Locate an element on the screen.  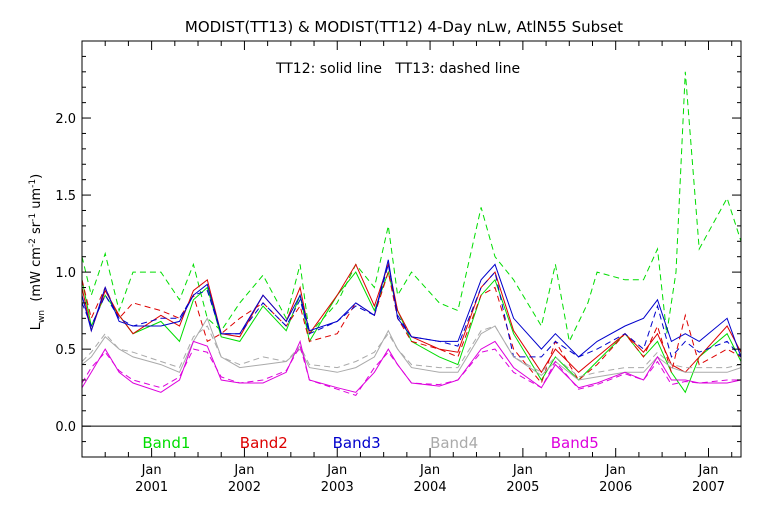
y-axis-label-exp3: -1 is located at coordinates (33, 183).